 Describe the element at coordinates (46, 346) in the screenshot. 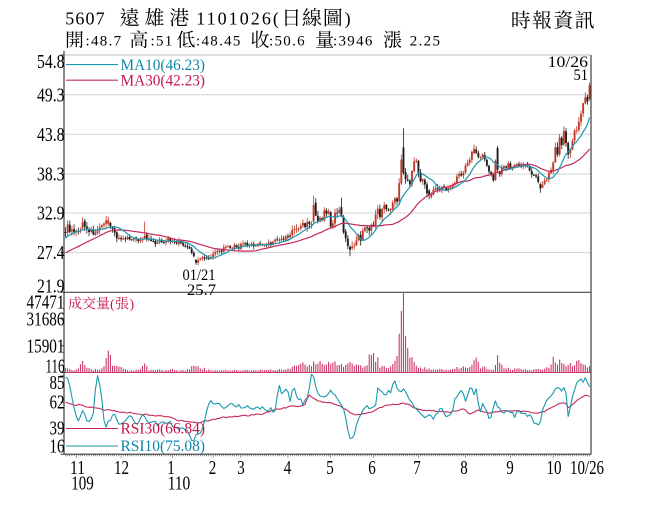

I see `svg-text: 15901` at that location.